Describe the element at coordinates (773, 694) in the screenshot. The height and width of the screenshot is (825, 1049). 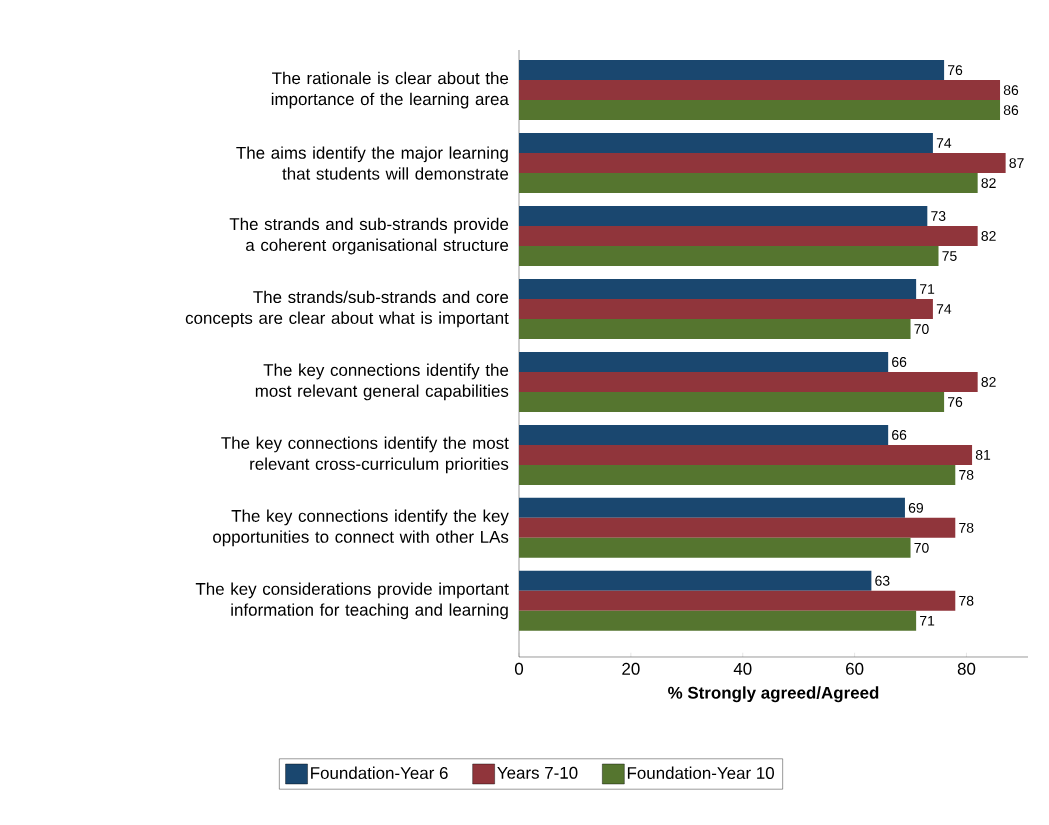
I see `x-axis-title: % Strongly agreed/Agreed` at that location.